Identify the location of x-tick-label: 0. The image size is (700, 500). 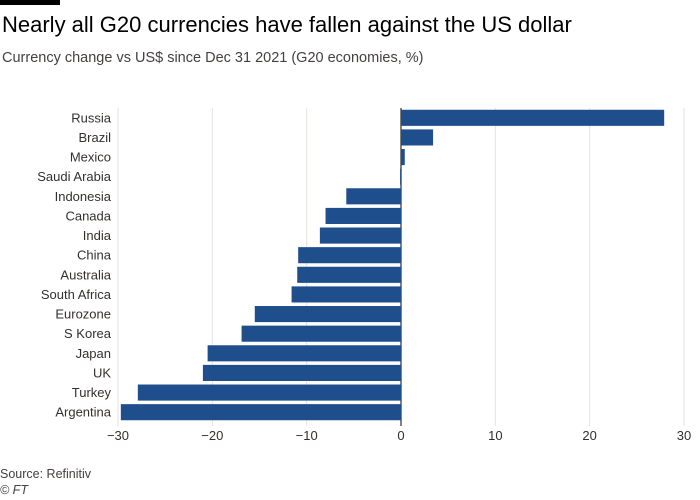
(400, 435).